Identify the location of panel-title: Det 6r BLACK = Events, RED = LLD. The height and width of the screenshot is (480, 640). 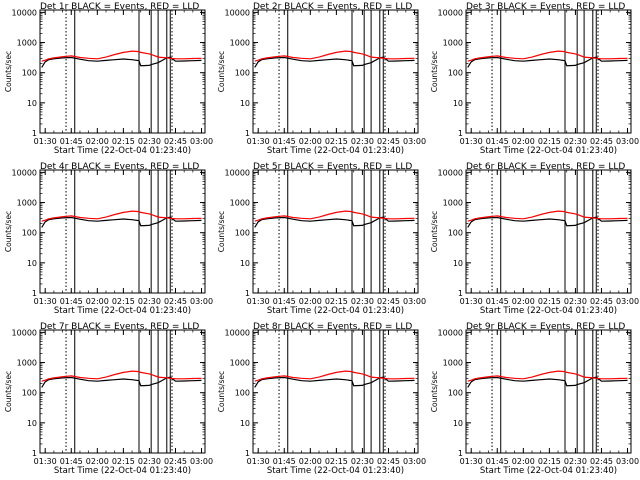
(545, 167).